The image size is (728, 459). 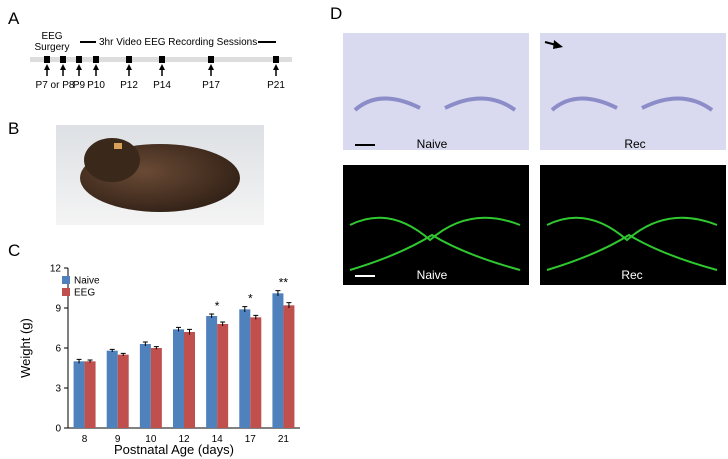 What do you see at coordinates (151, 439) in the screenshot?
I see `x-tick-label: 10` at bounding box center [151, 439].